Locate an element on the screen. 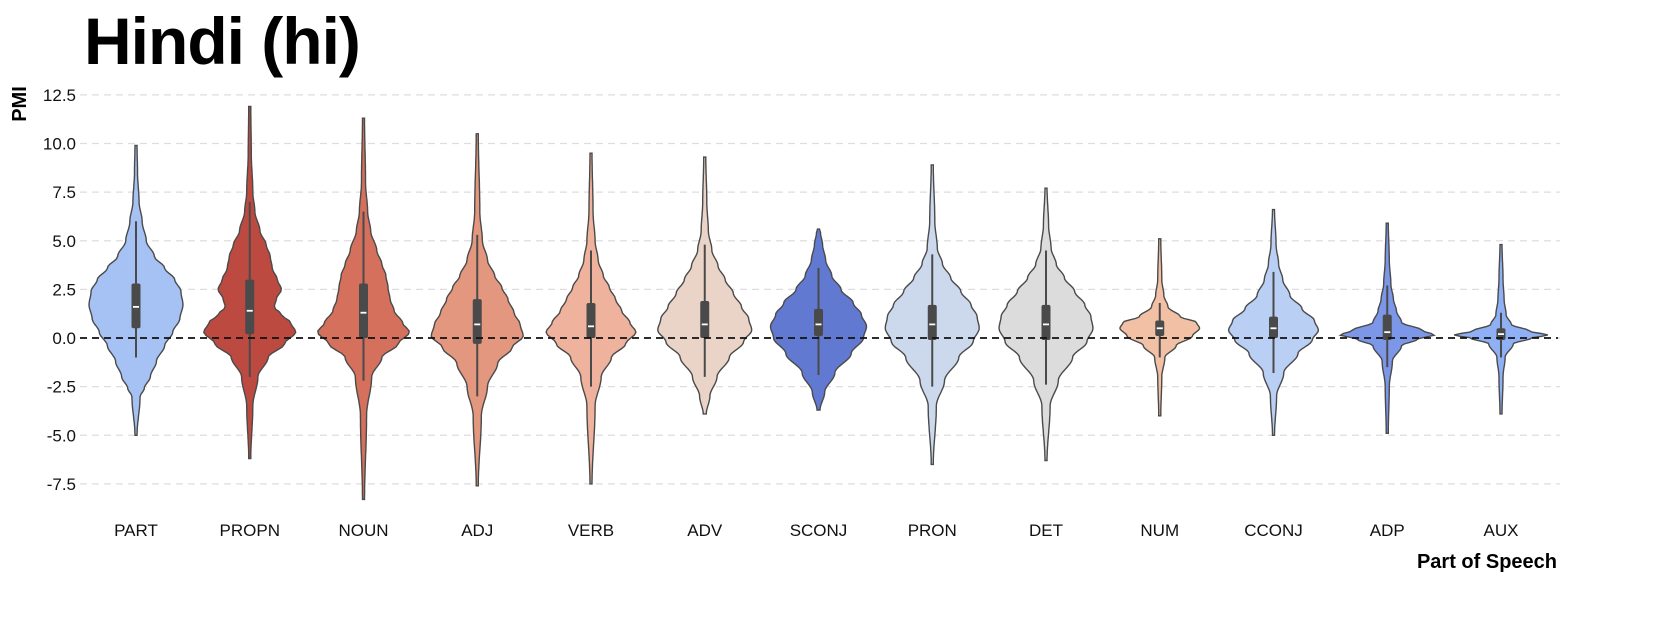 The image size is (1661, 617). y-tick-labels: -7.5 -5.0 -2.5 0.0 2.5 5.0 7.5 10.0 12.5 is located at coordinates (59, 290).